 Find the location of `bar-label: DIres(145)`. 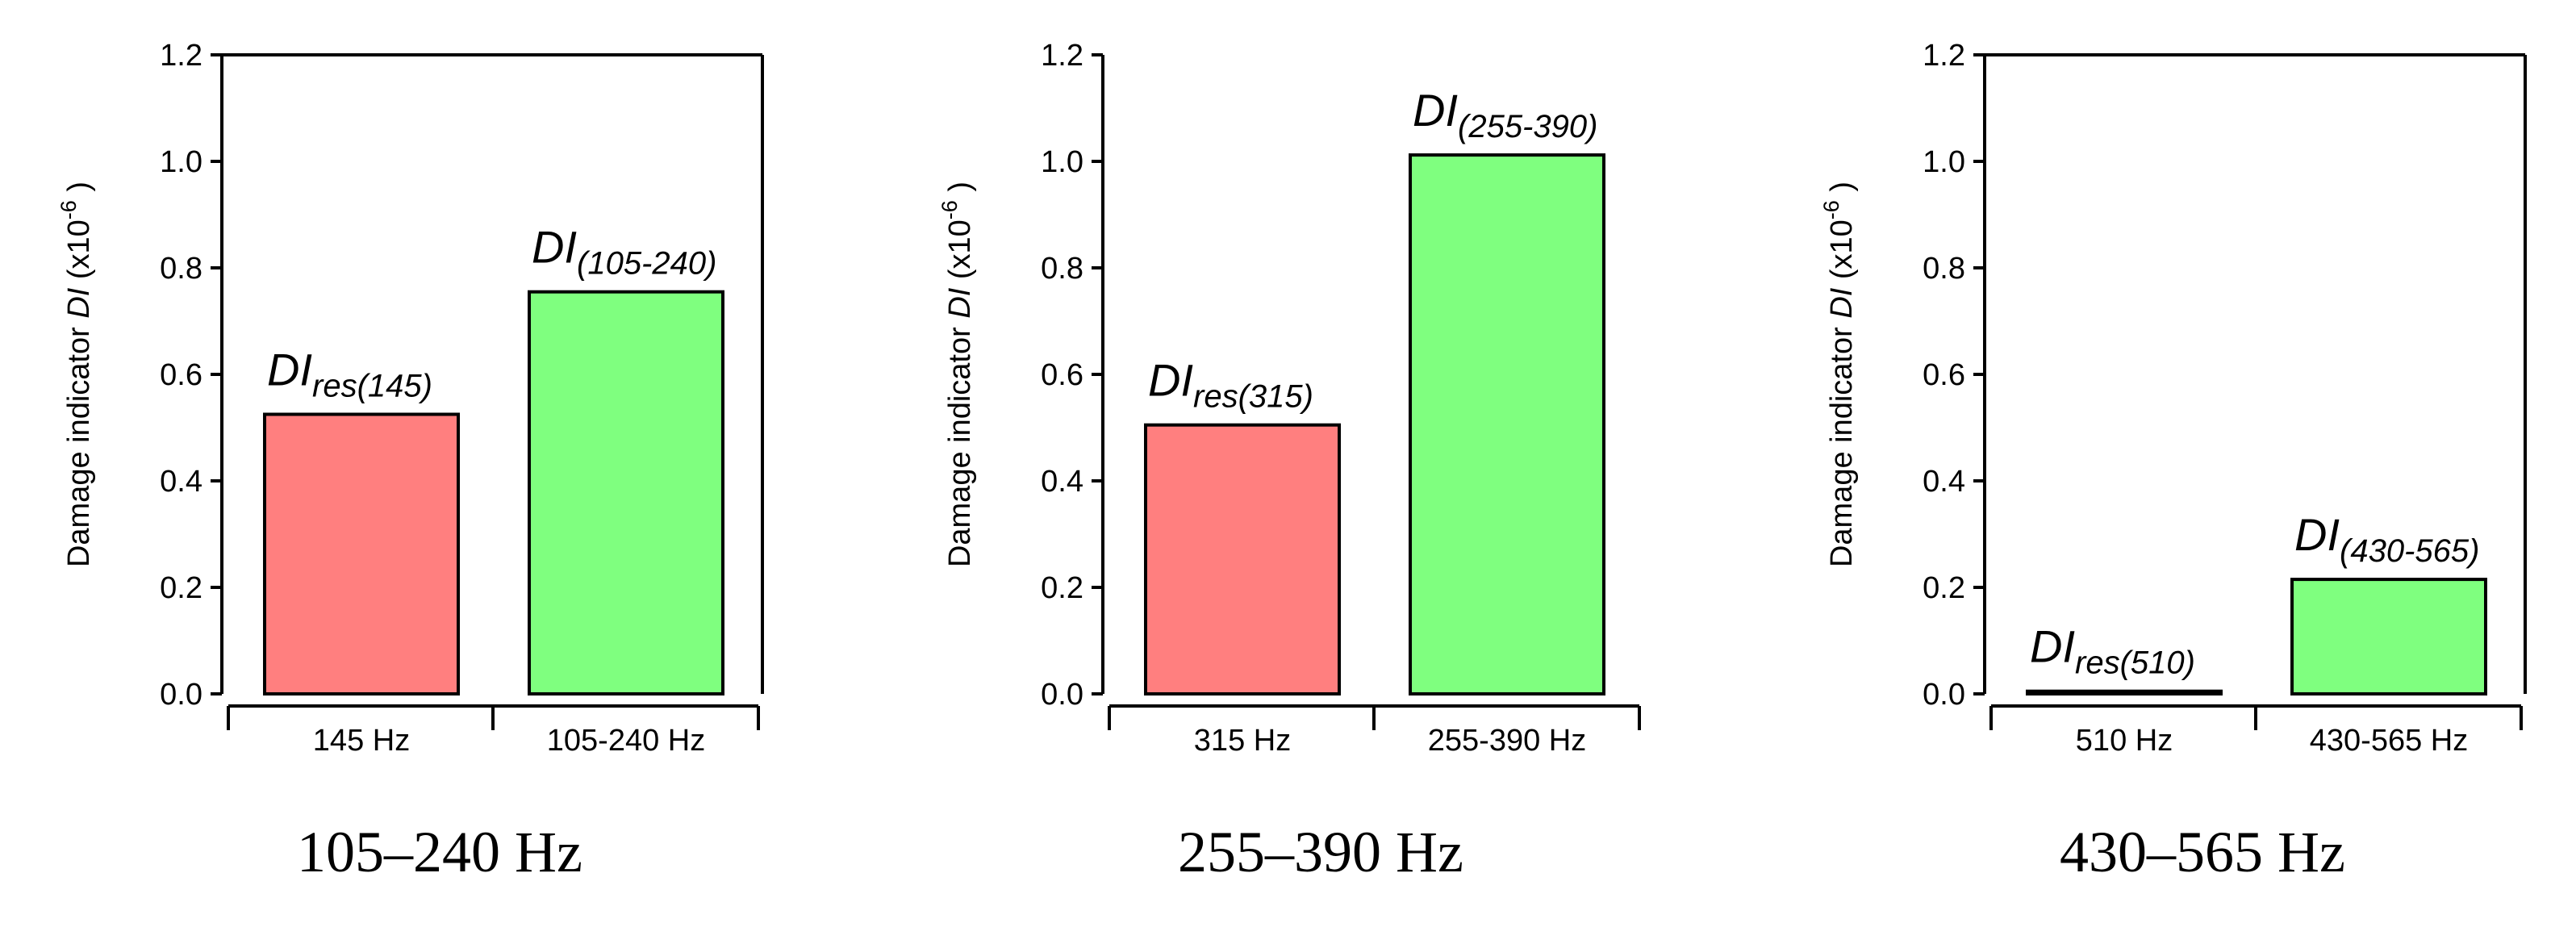

bar-label: DIres(145) is located at coordinates (349, 374).